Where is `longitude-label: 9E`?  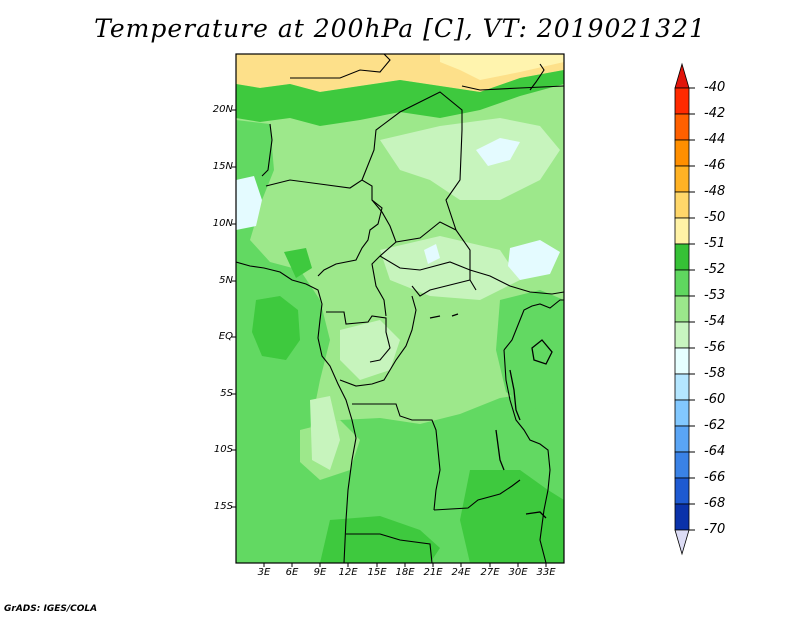 longitude-label: 9E is located at coordinates (320, 572).